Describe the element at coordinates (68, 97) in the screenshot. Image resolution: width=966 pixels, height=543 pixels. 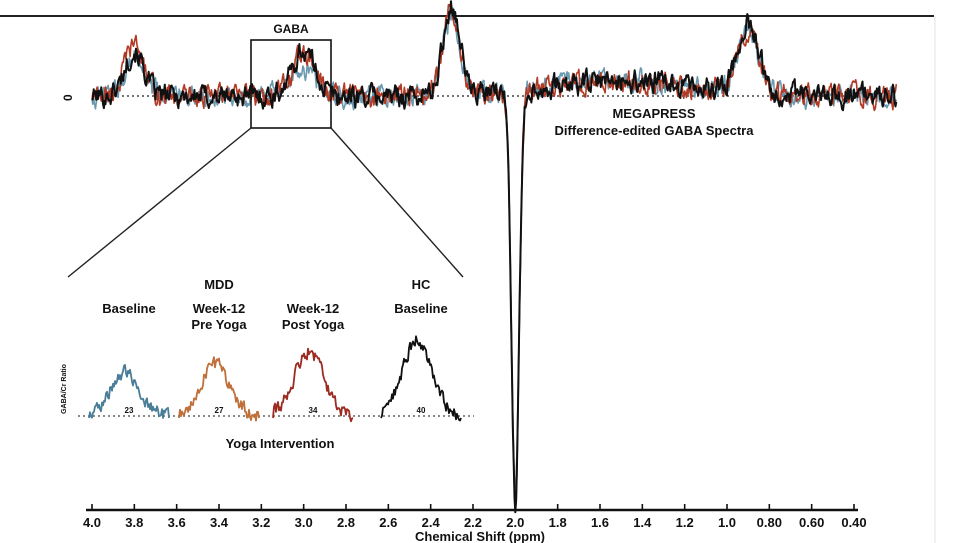
I see `y-zero-label: 0` at that location.